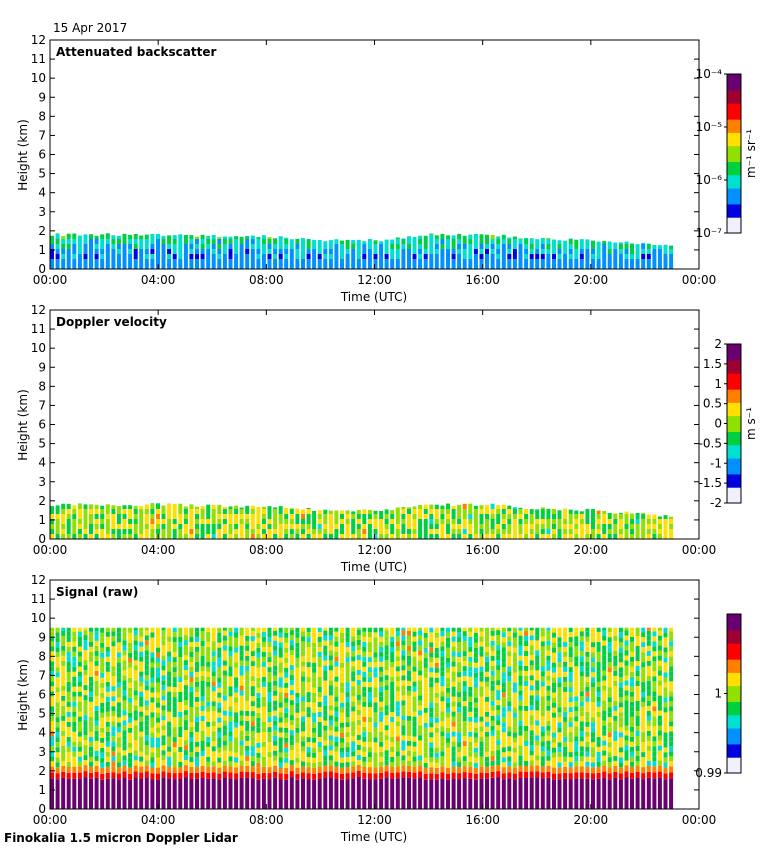 This screenshot has width=780, height=850. What do you see at coordinates (728, 423) in the screenshot?
I see `colorbar: -2-1.5-1-0.500.511.52m s⁻¹` at bounding box center [728, 423].